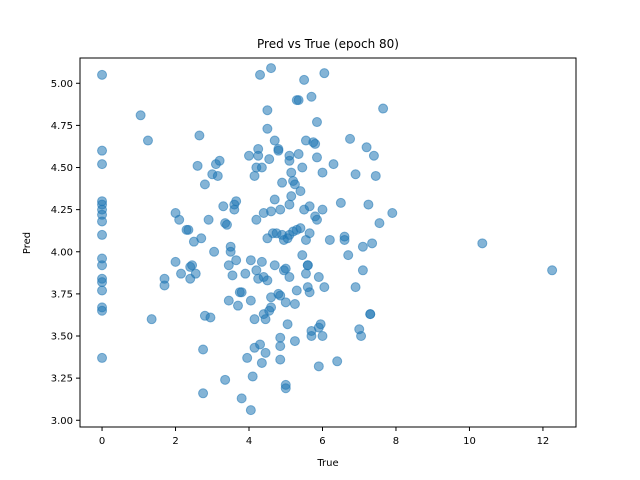 The height and width of the screenshot is (480, 640). Describe the element at coordinates (62, 168) in the screenshot. I see `y-tick-label: 4.50` at that location.